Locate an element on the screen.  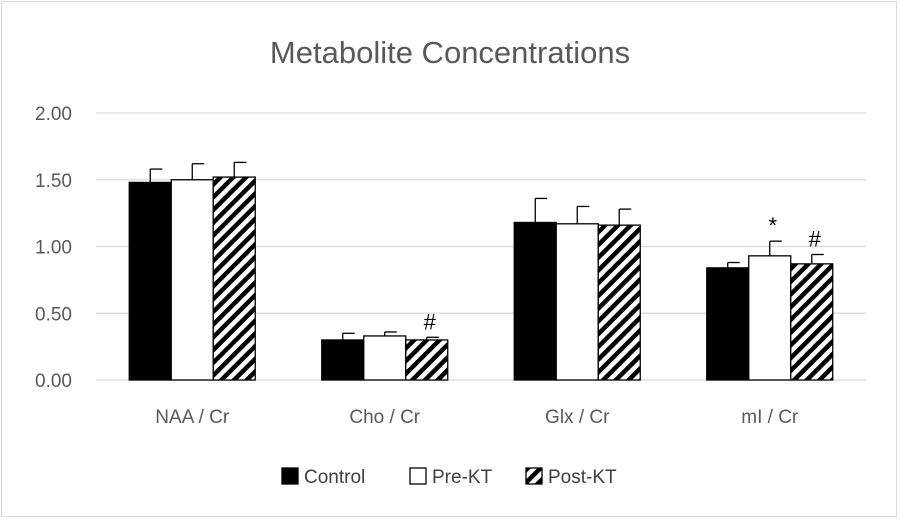
legend-label-pre-kt: Pre-KT is located at coordinates (462, 477).